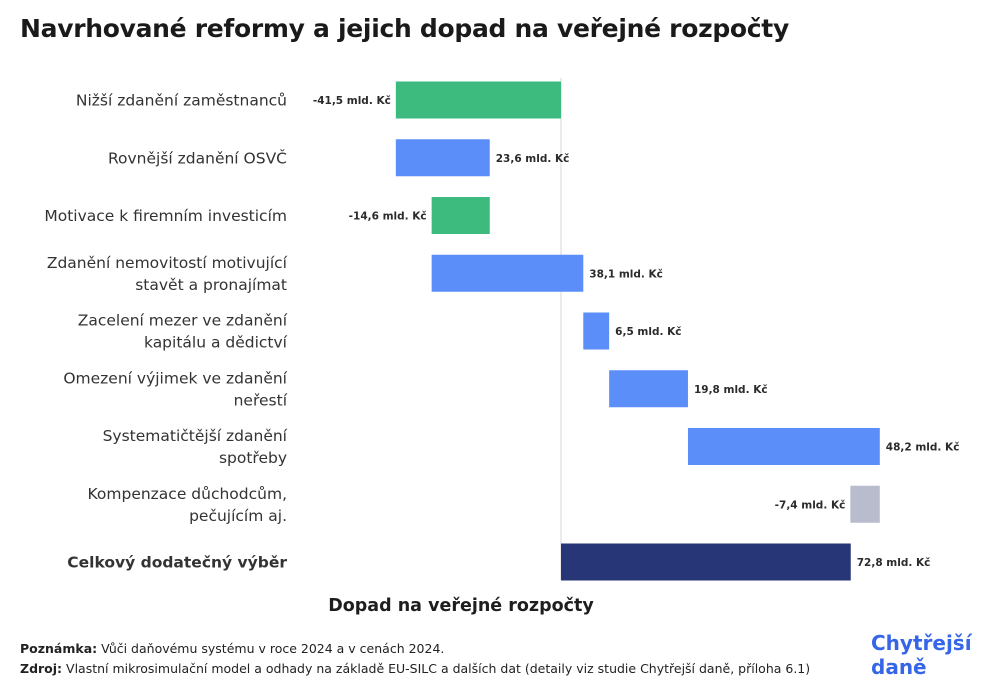  I want to click on category-label: Systematičtější zdanění, so click(195, 436).